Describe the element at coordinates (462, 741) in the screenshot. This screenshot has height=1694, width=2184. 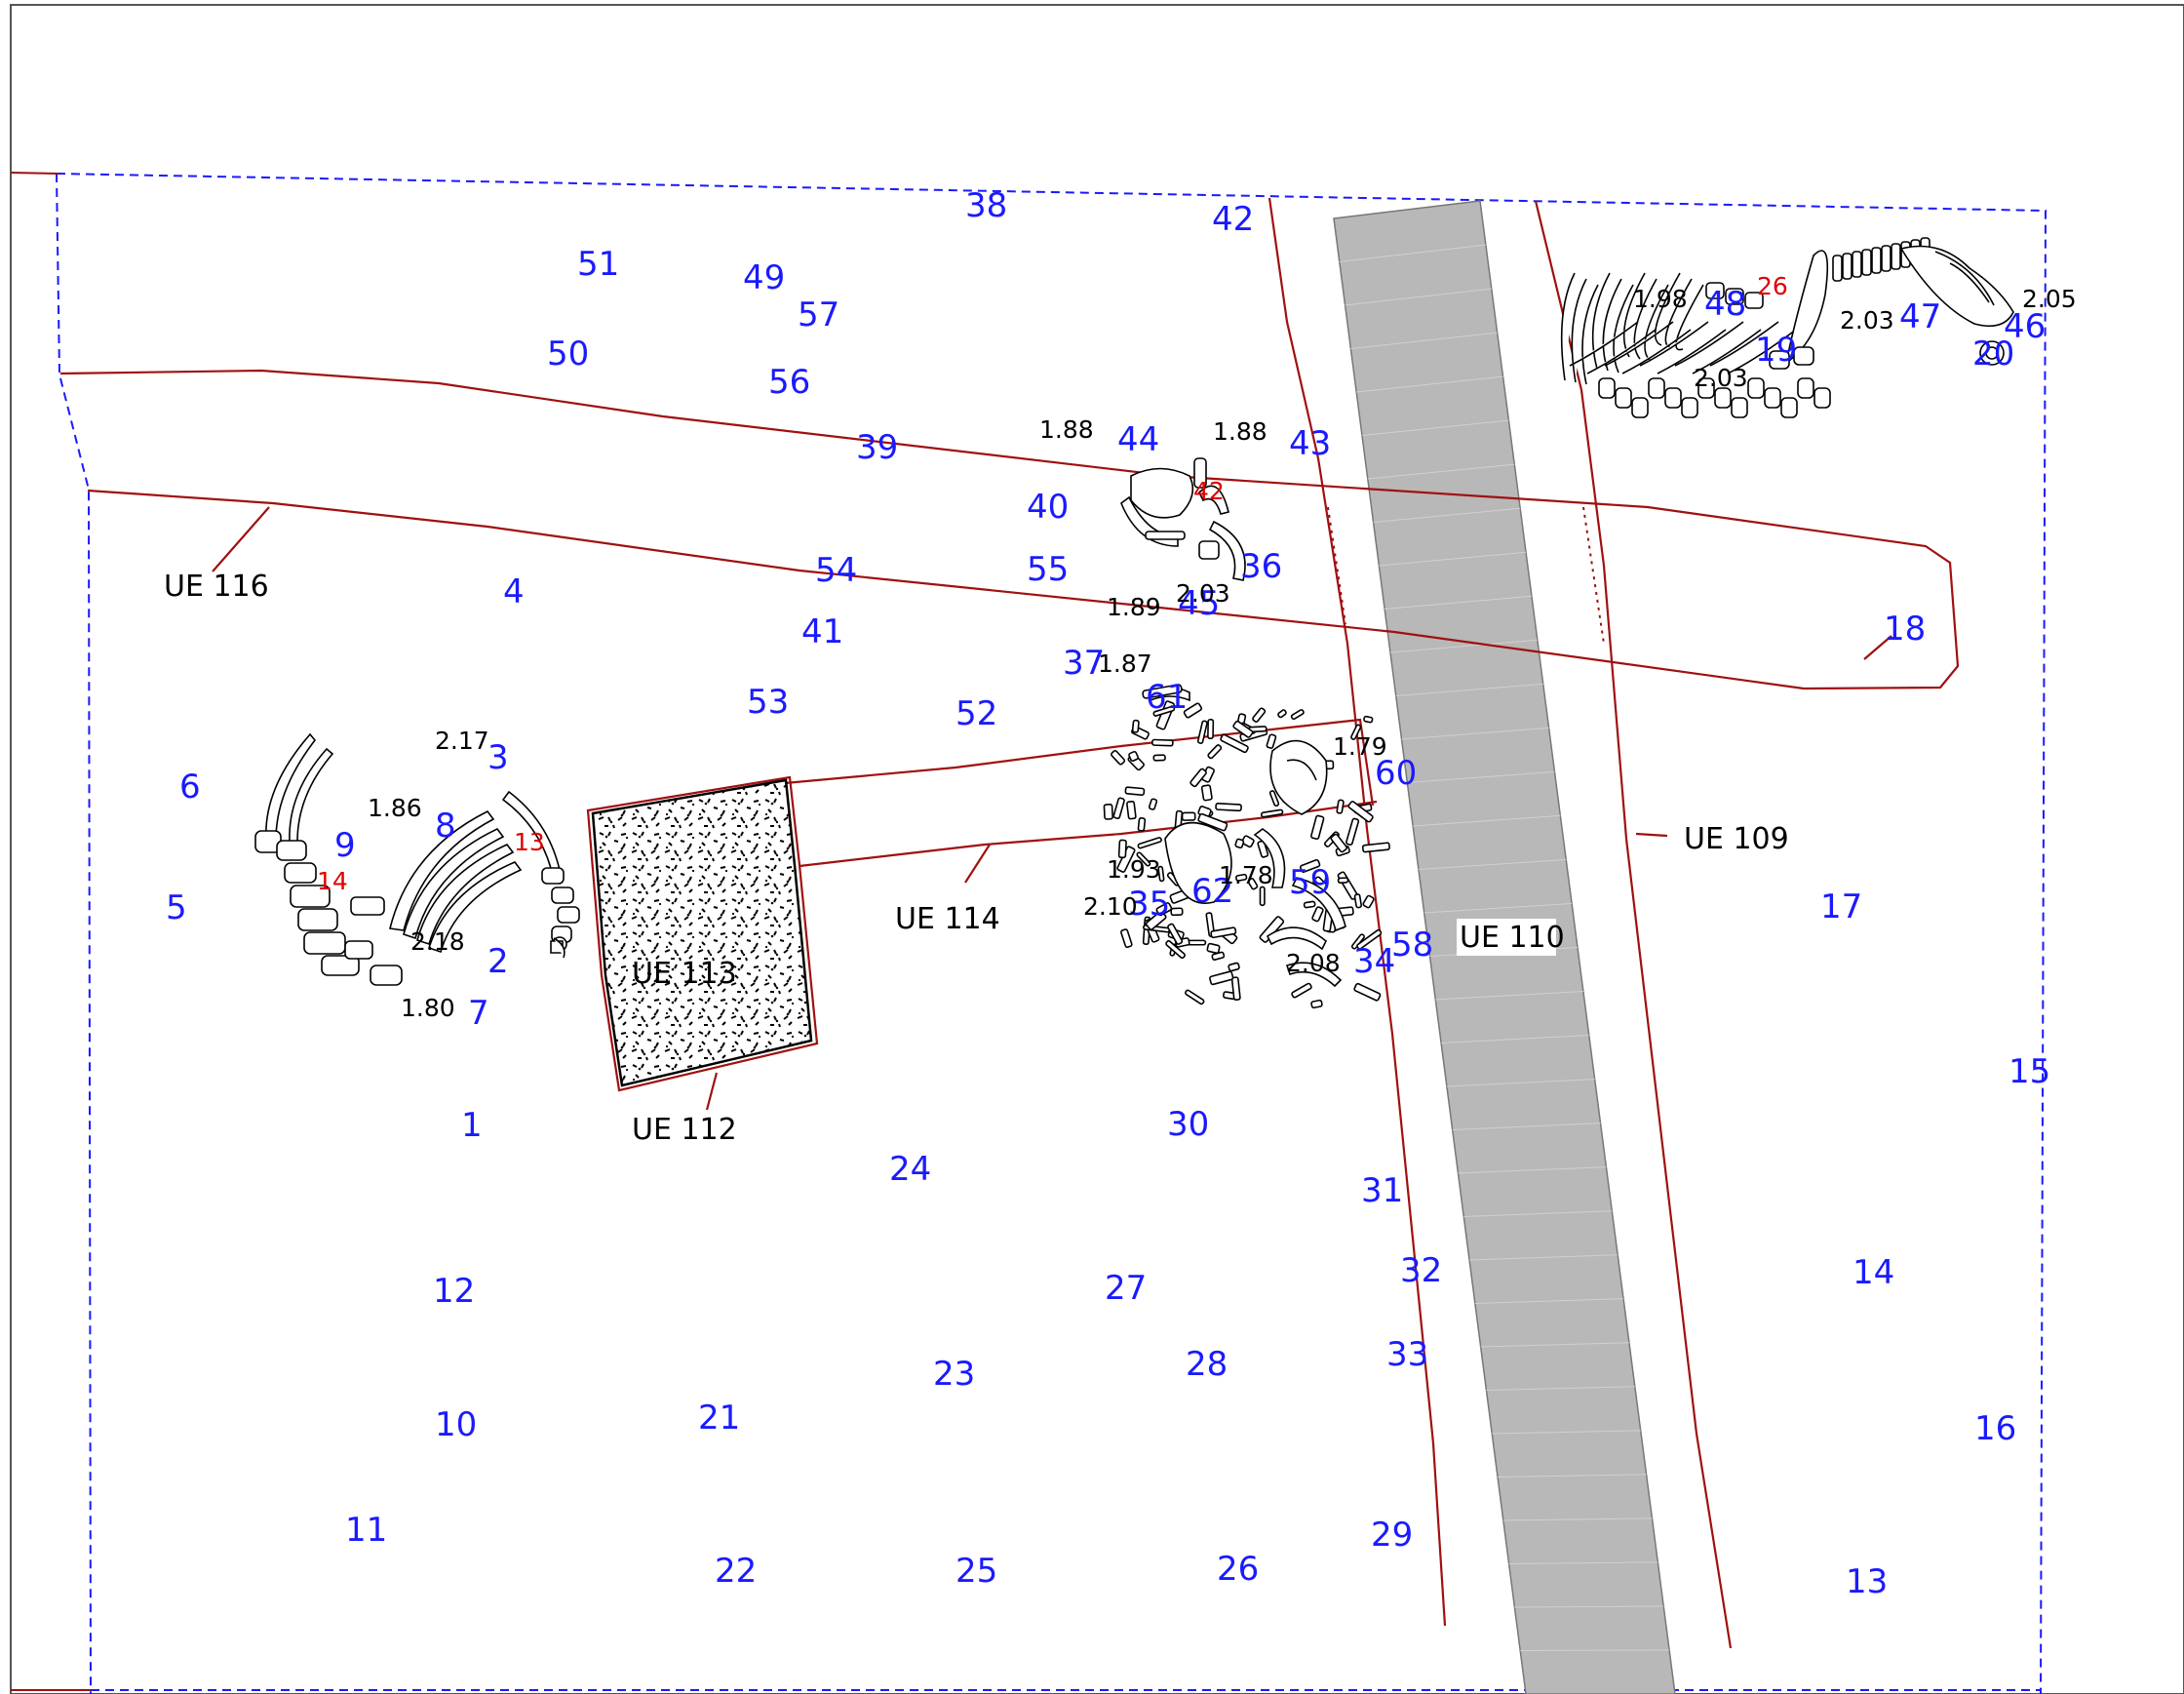
I see `elevation-value: 2.17` at that location.